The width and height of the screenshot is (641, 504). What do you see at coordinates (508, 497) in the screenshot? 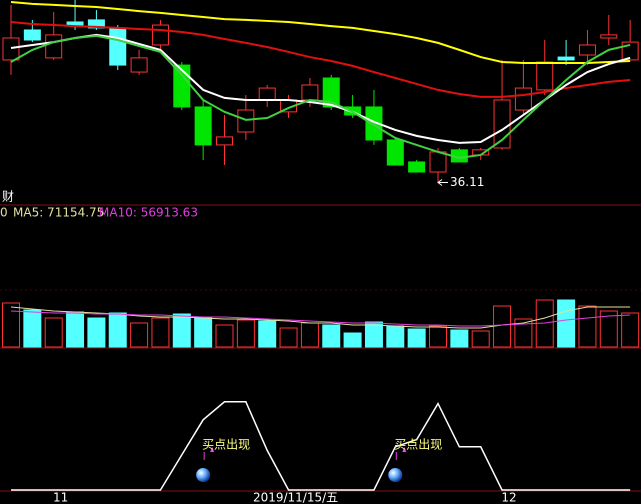
I see `x-tick-label: 12` at bounding box center [508, 497].